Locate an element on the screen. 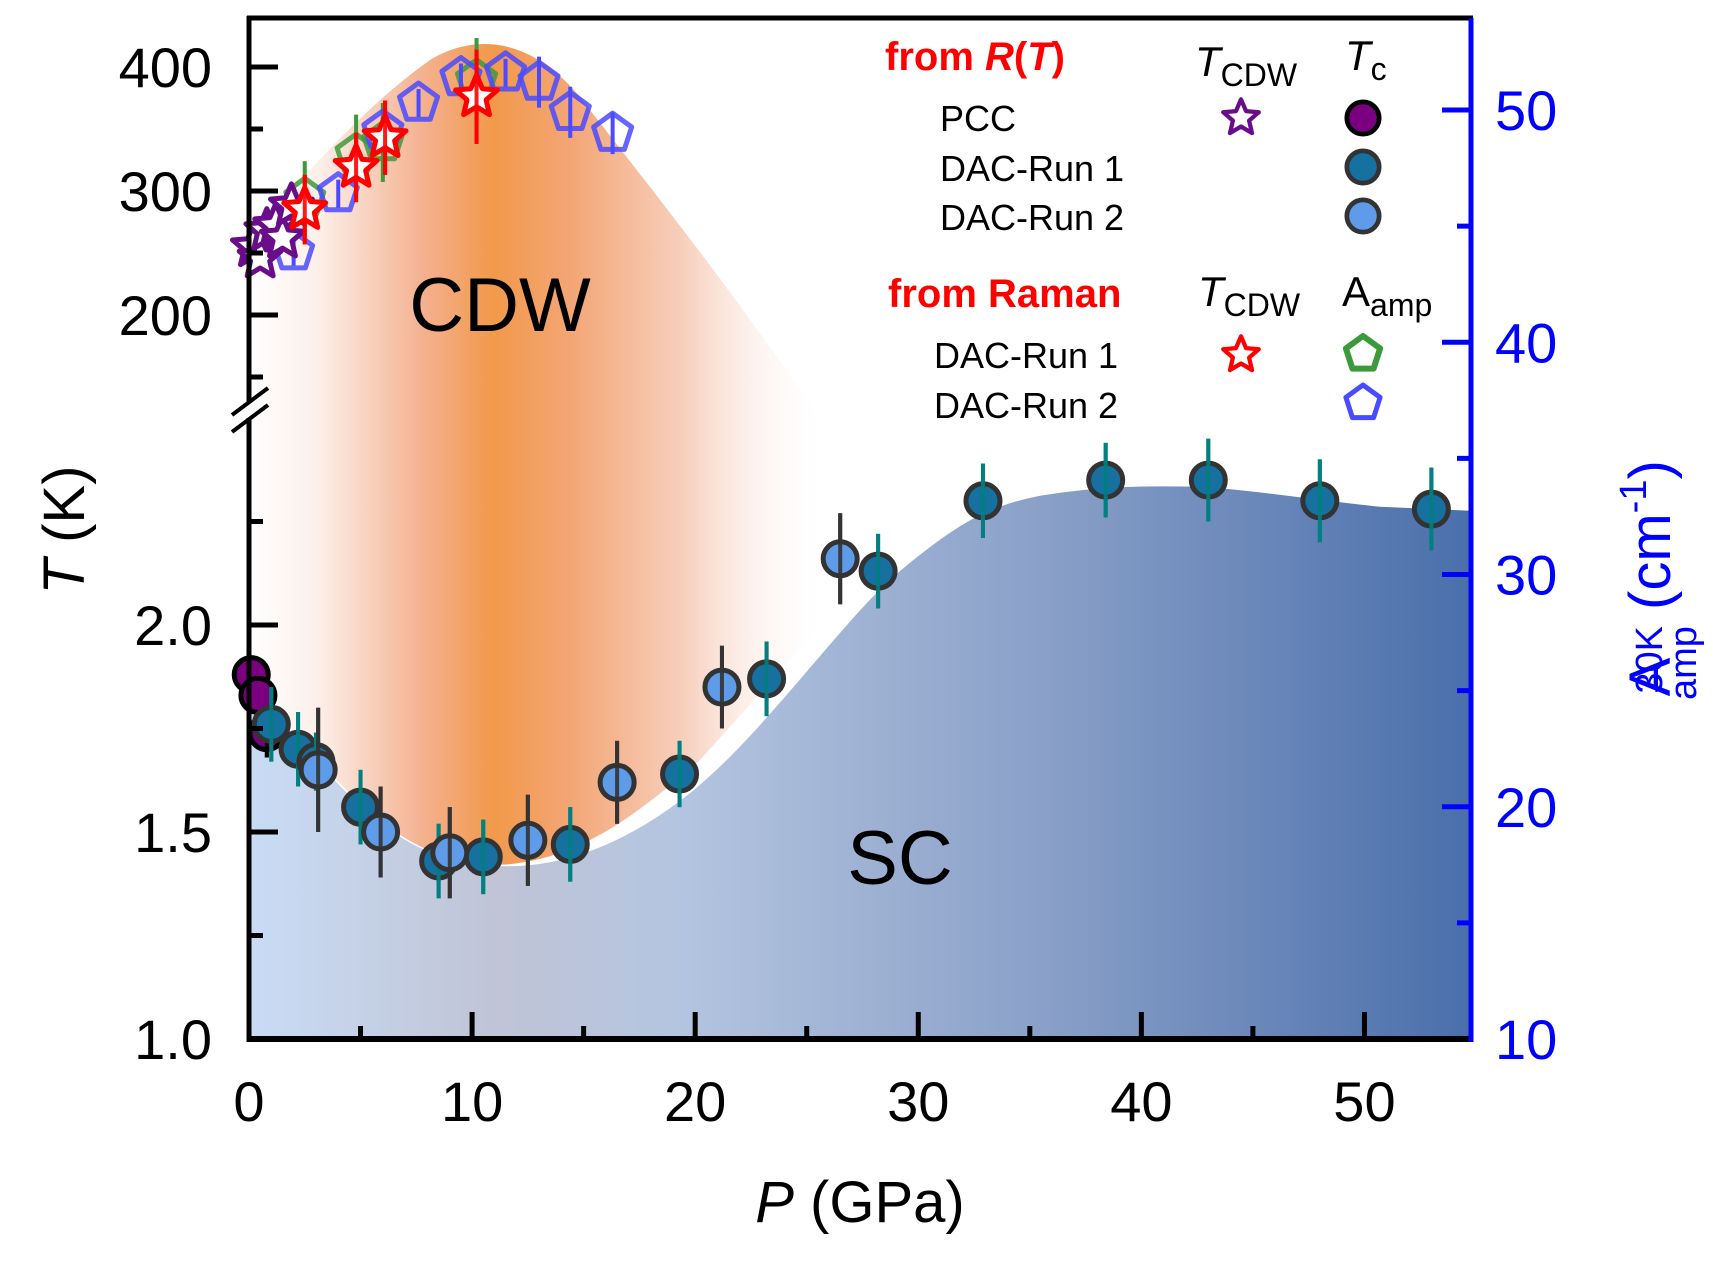 This screenshot has height=1261, width=1713. y-right-tick-label: 10 is located at coordinates (1526, 1039).